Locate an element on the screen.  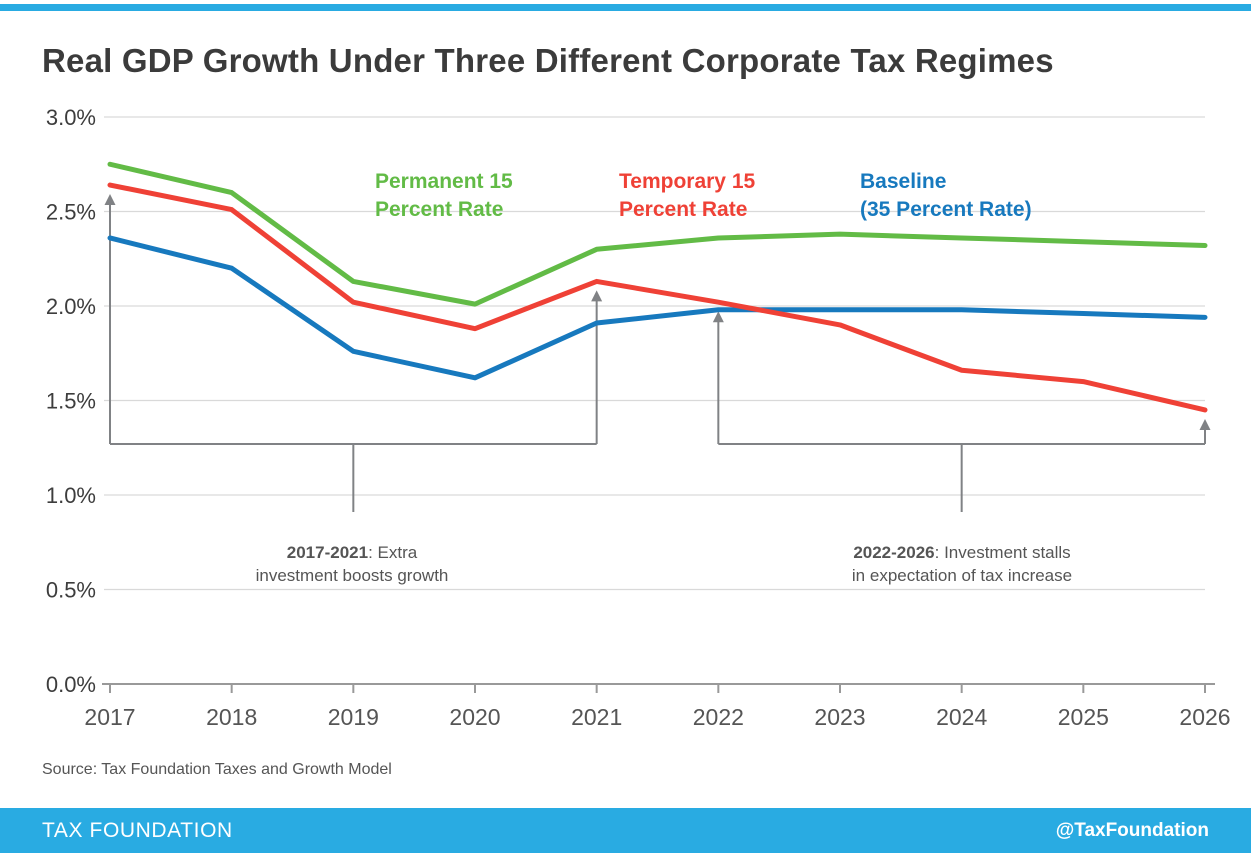
brand-name: TAX FOUNDATION is located at coordinates (137, 830).